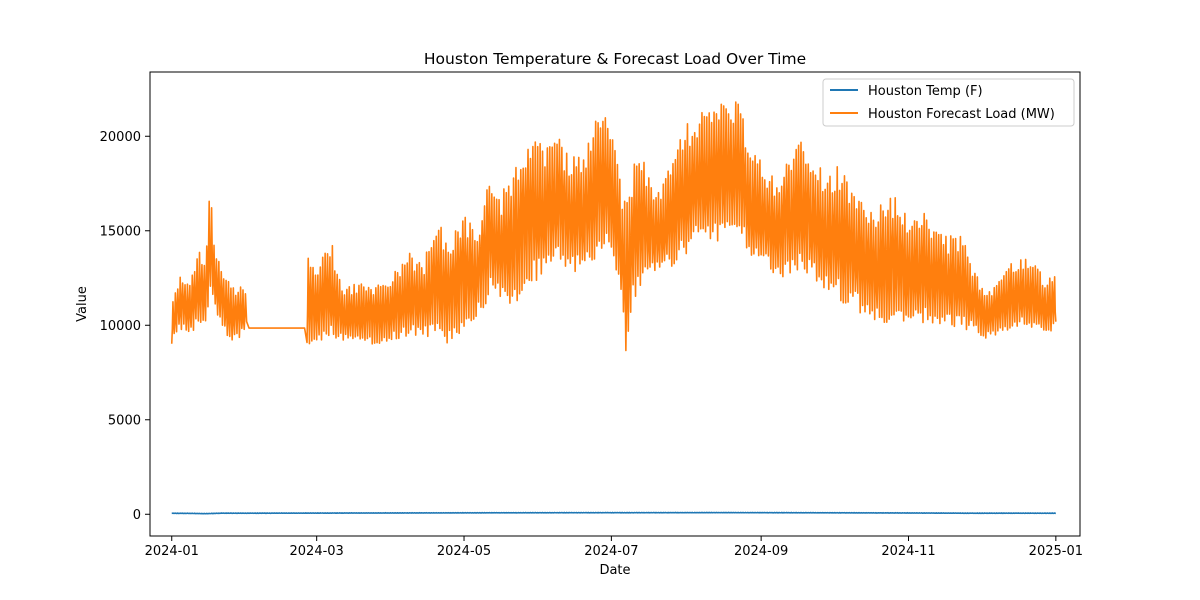 Image resolution: width=1200 pixels, height=600 pixels. I want to click on legend-box, so click(948, 102).